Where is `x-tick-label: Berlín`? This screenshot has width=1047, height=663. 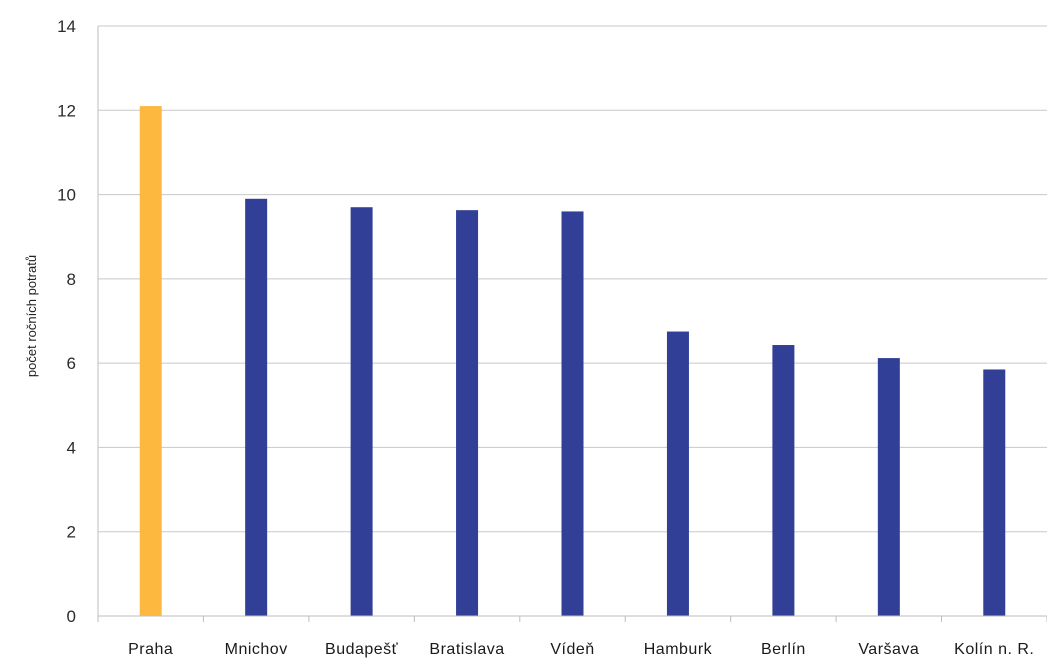 x-tick-label: Berlín is located at coordinates (783, 649).